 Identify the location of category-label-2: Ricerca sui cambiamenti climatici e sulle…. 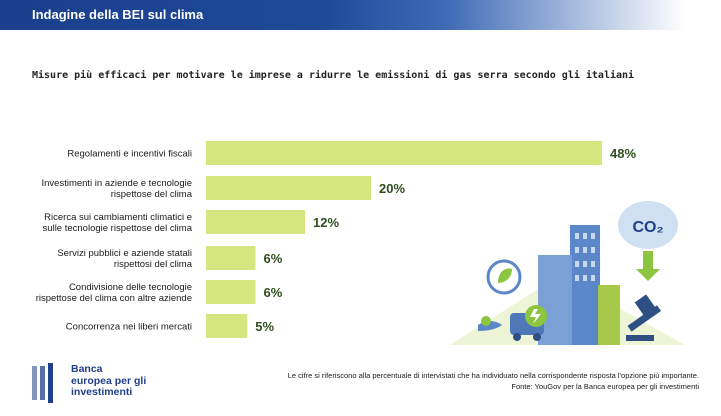
(118, 223).